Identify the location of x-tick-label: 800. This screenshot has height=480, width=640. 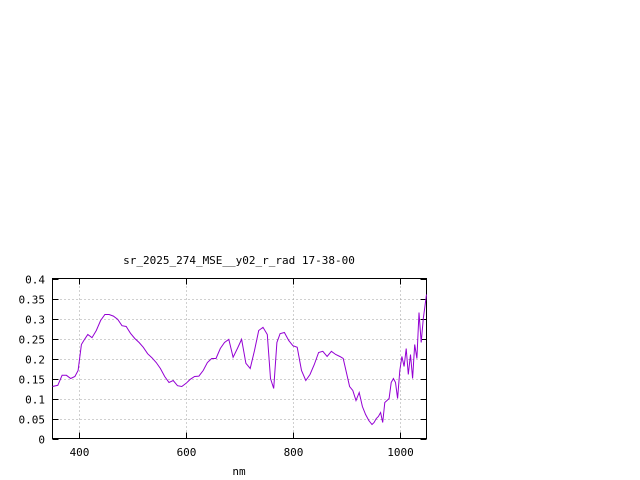
(294, 452).